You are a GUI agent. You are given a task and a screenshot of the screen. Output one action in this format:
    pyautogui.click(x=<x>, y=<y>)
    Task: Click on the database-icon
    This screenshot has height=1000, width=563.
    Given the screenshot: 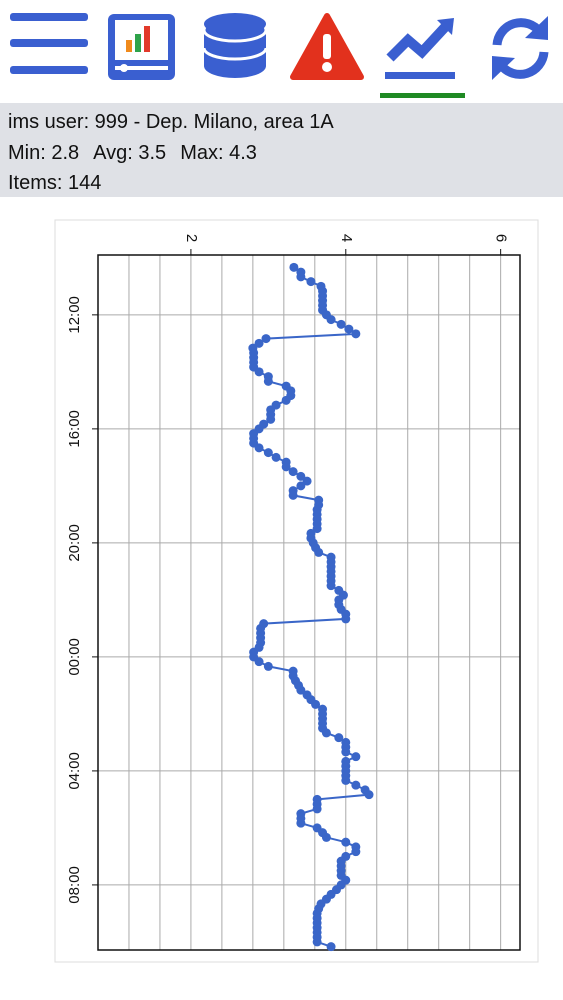 What is the action you would take?
    pyautogui.click(x=235, y=45)
    